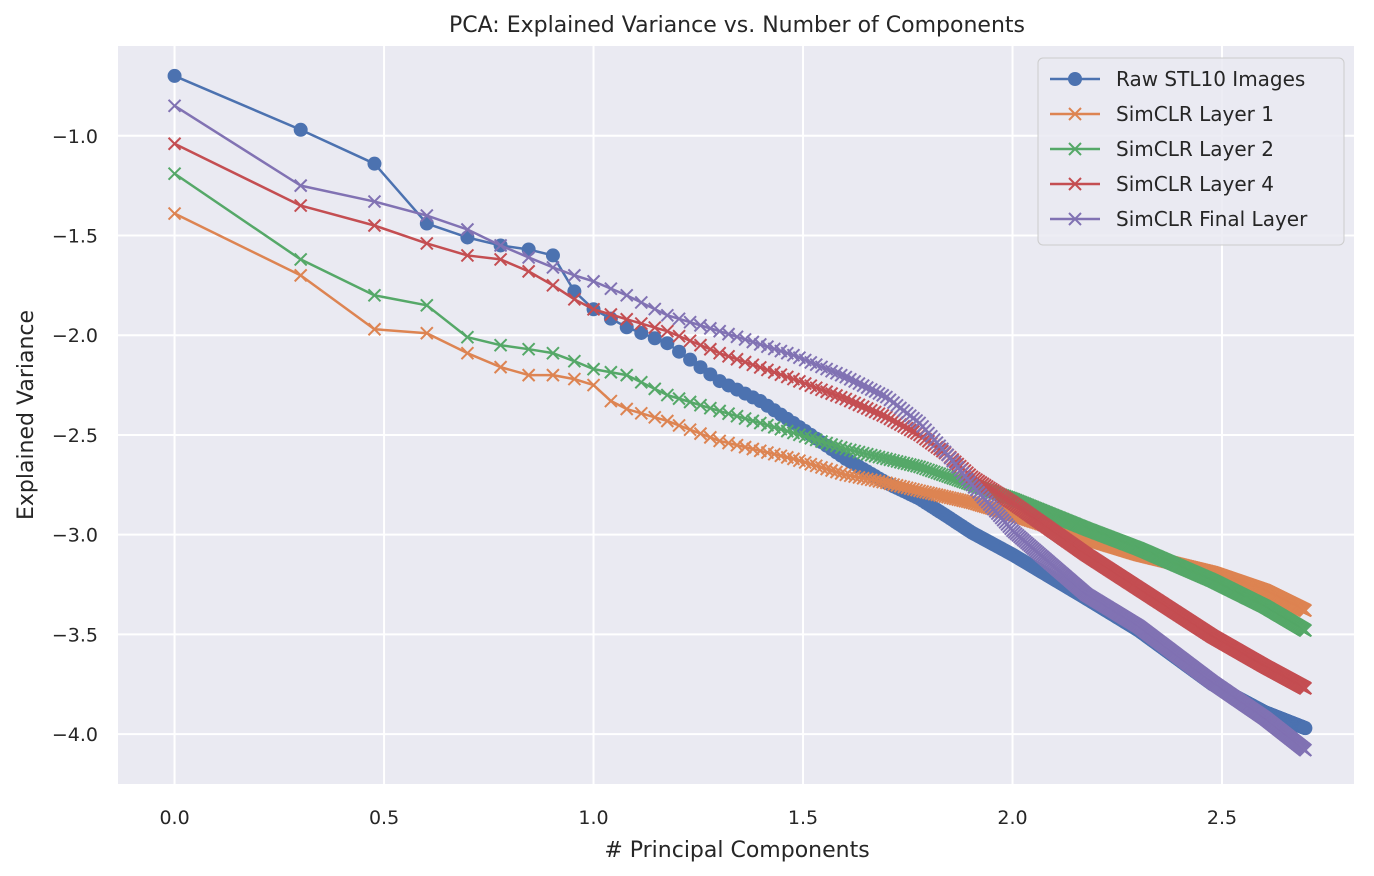 This screenshot has width=1374, height=876. Describe the element at coordinates (1162, 184) in the screenshot. I see `legend-item: SimCLR Layer 4` at that location.